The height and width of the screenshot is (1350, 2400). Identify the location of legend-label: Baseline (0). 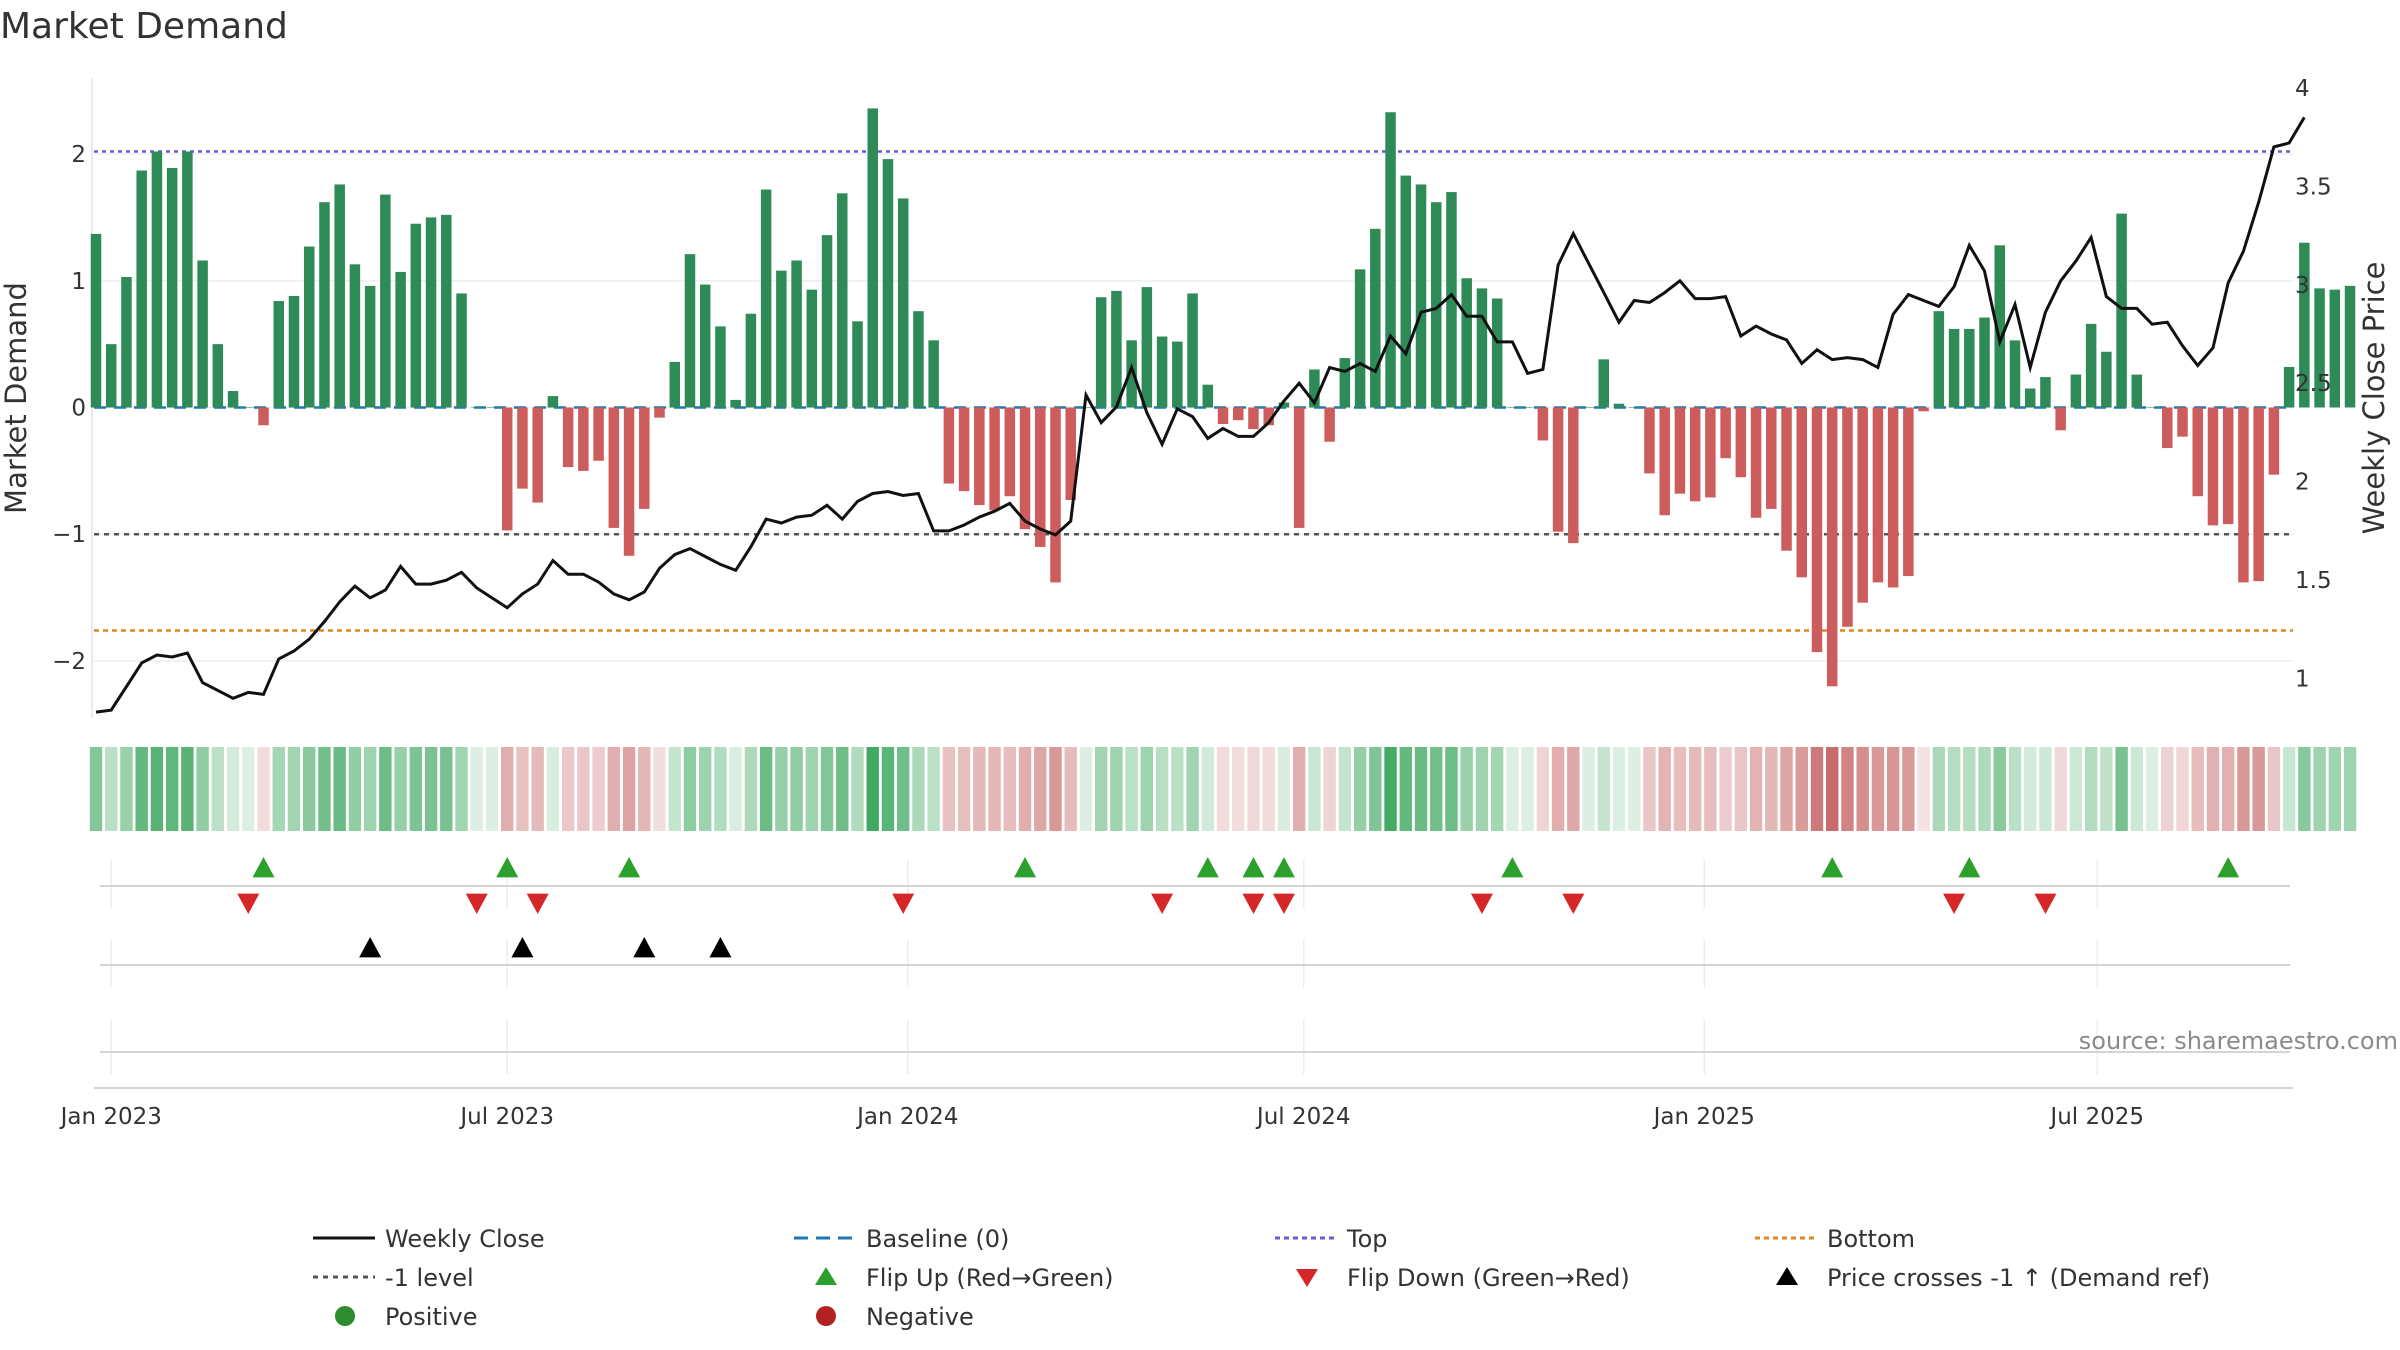
(937, 1239).